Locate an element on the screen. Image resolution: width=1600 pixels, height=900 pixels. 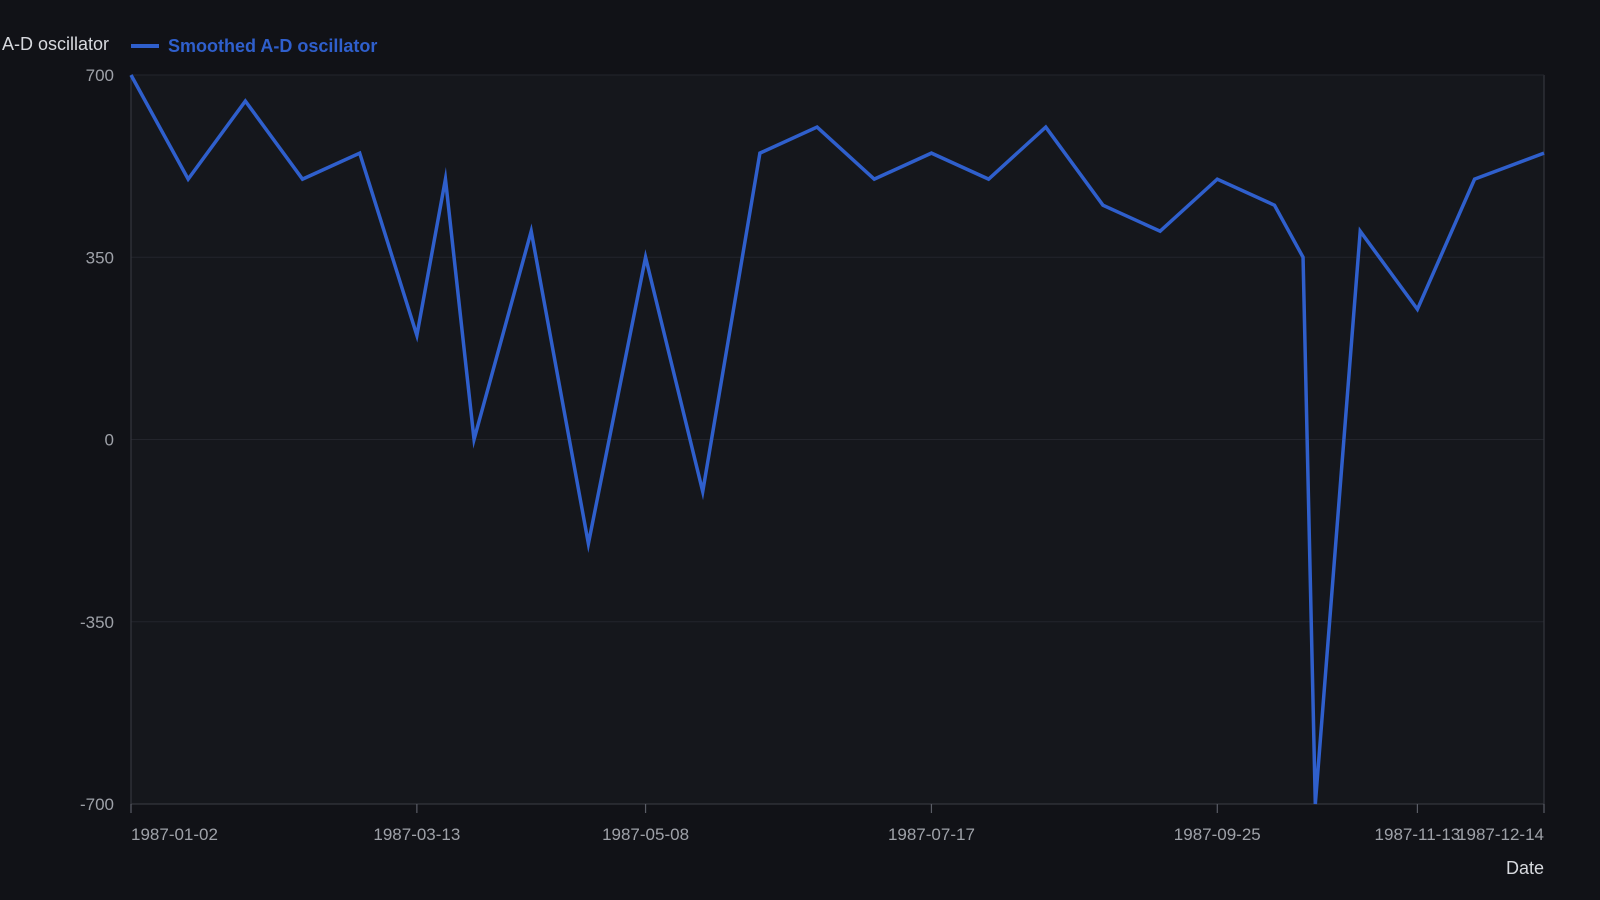
y-tick-label: -700 is located at coordinates (97, 804).